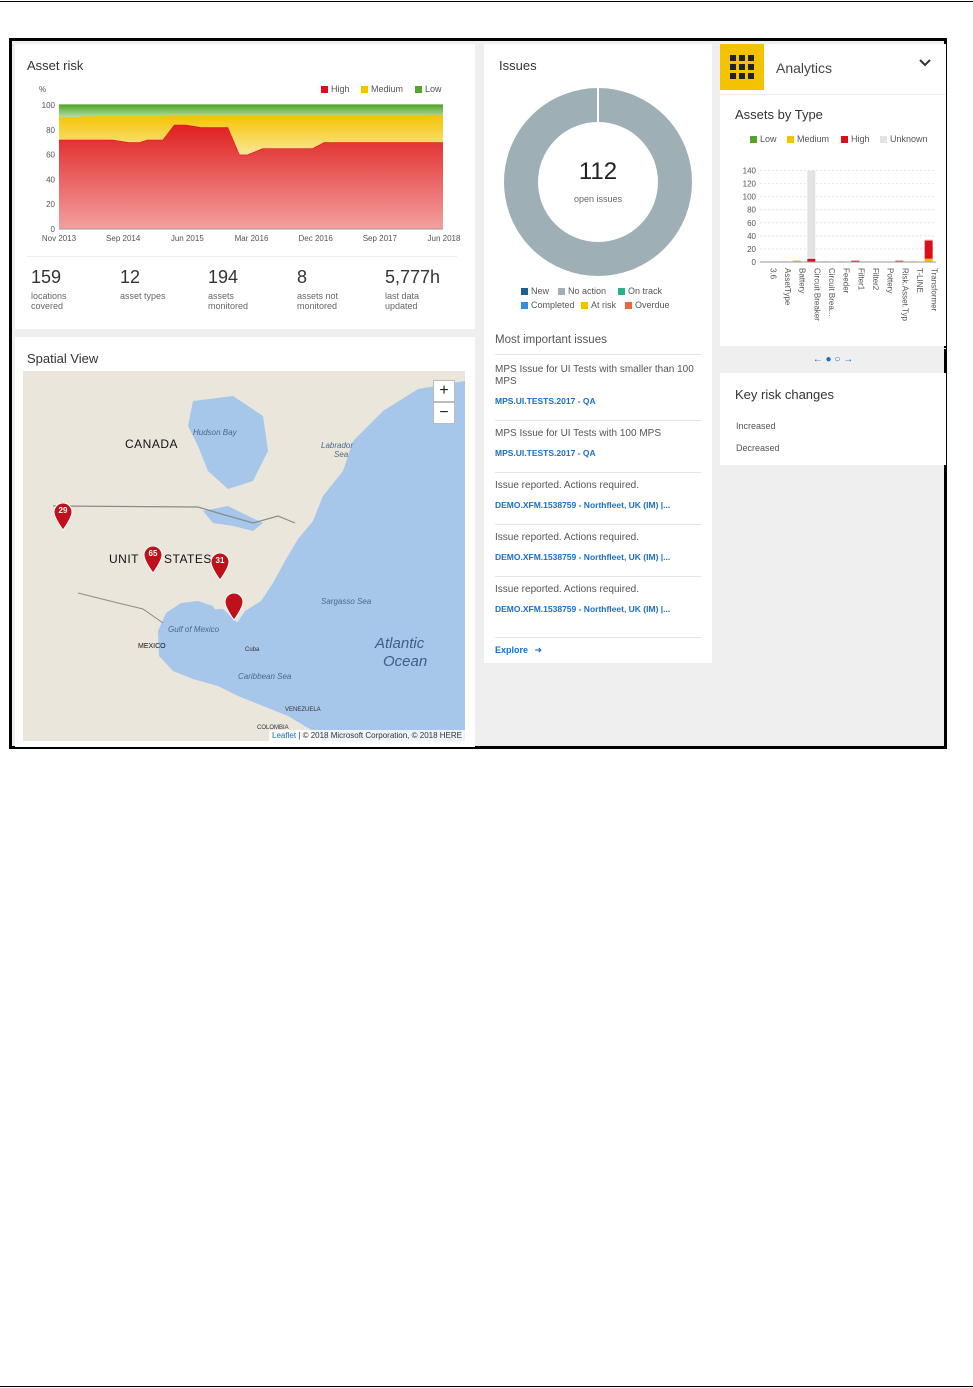  Describe the element at coordinates (925, 64) in the screenshot. I see `chevron-down-icon` at that location.